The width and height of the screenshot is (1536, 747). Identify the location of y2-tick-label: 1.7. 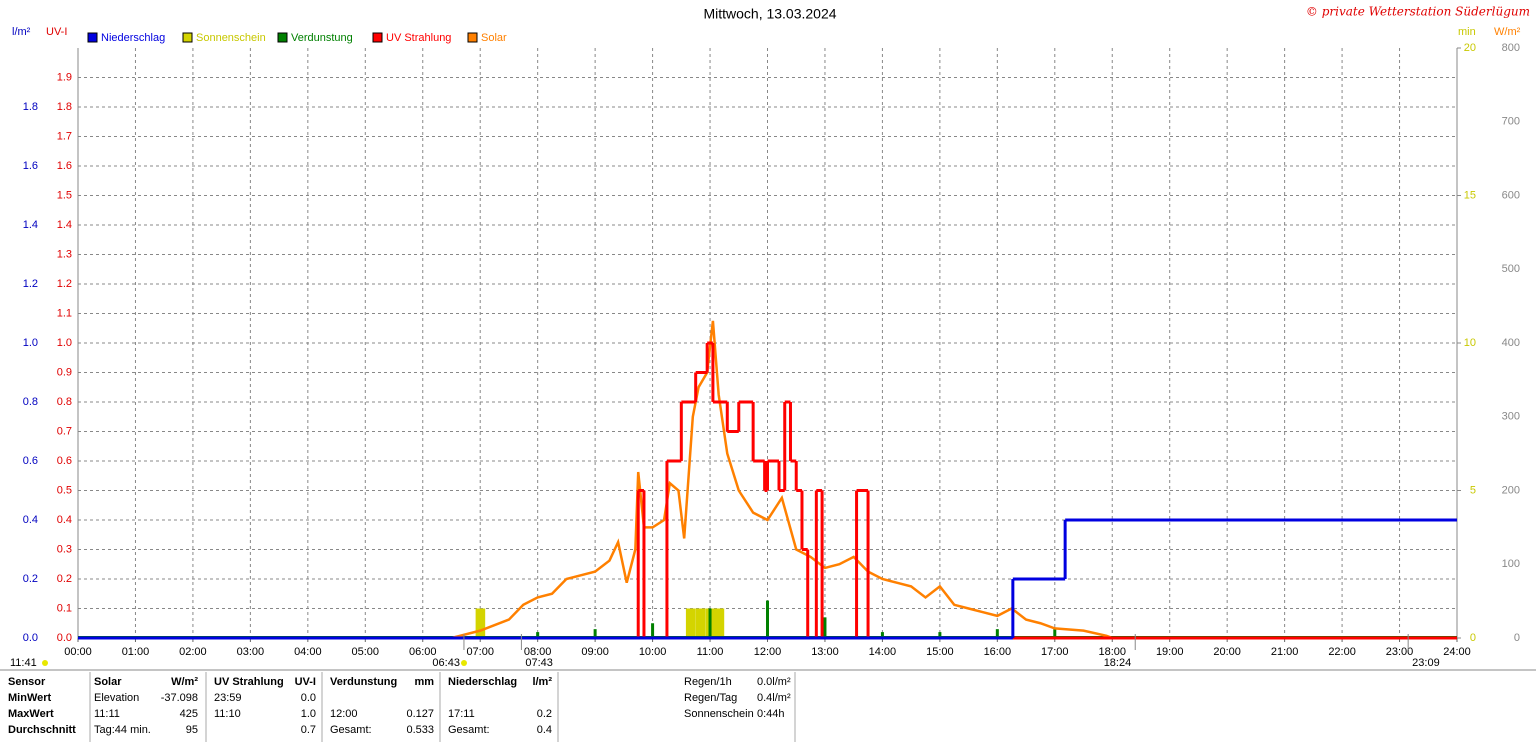
(64, 136).